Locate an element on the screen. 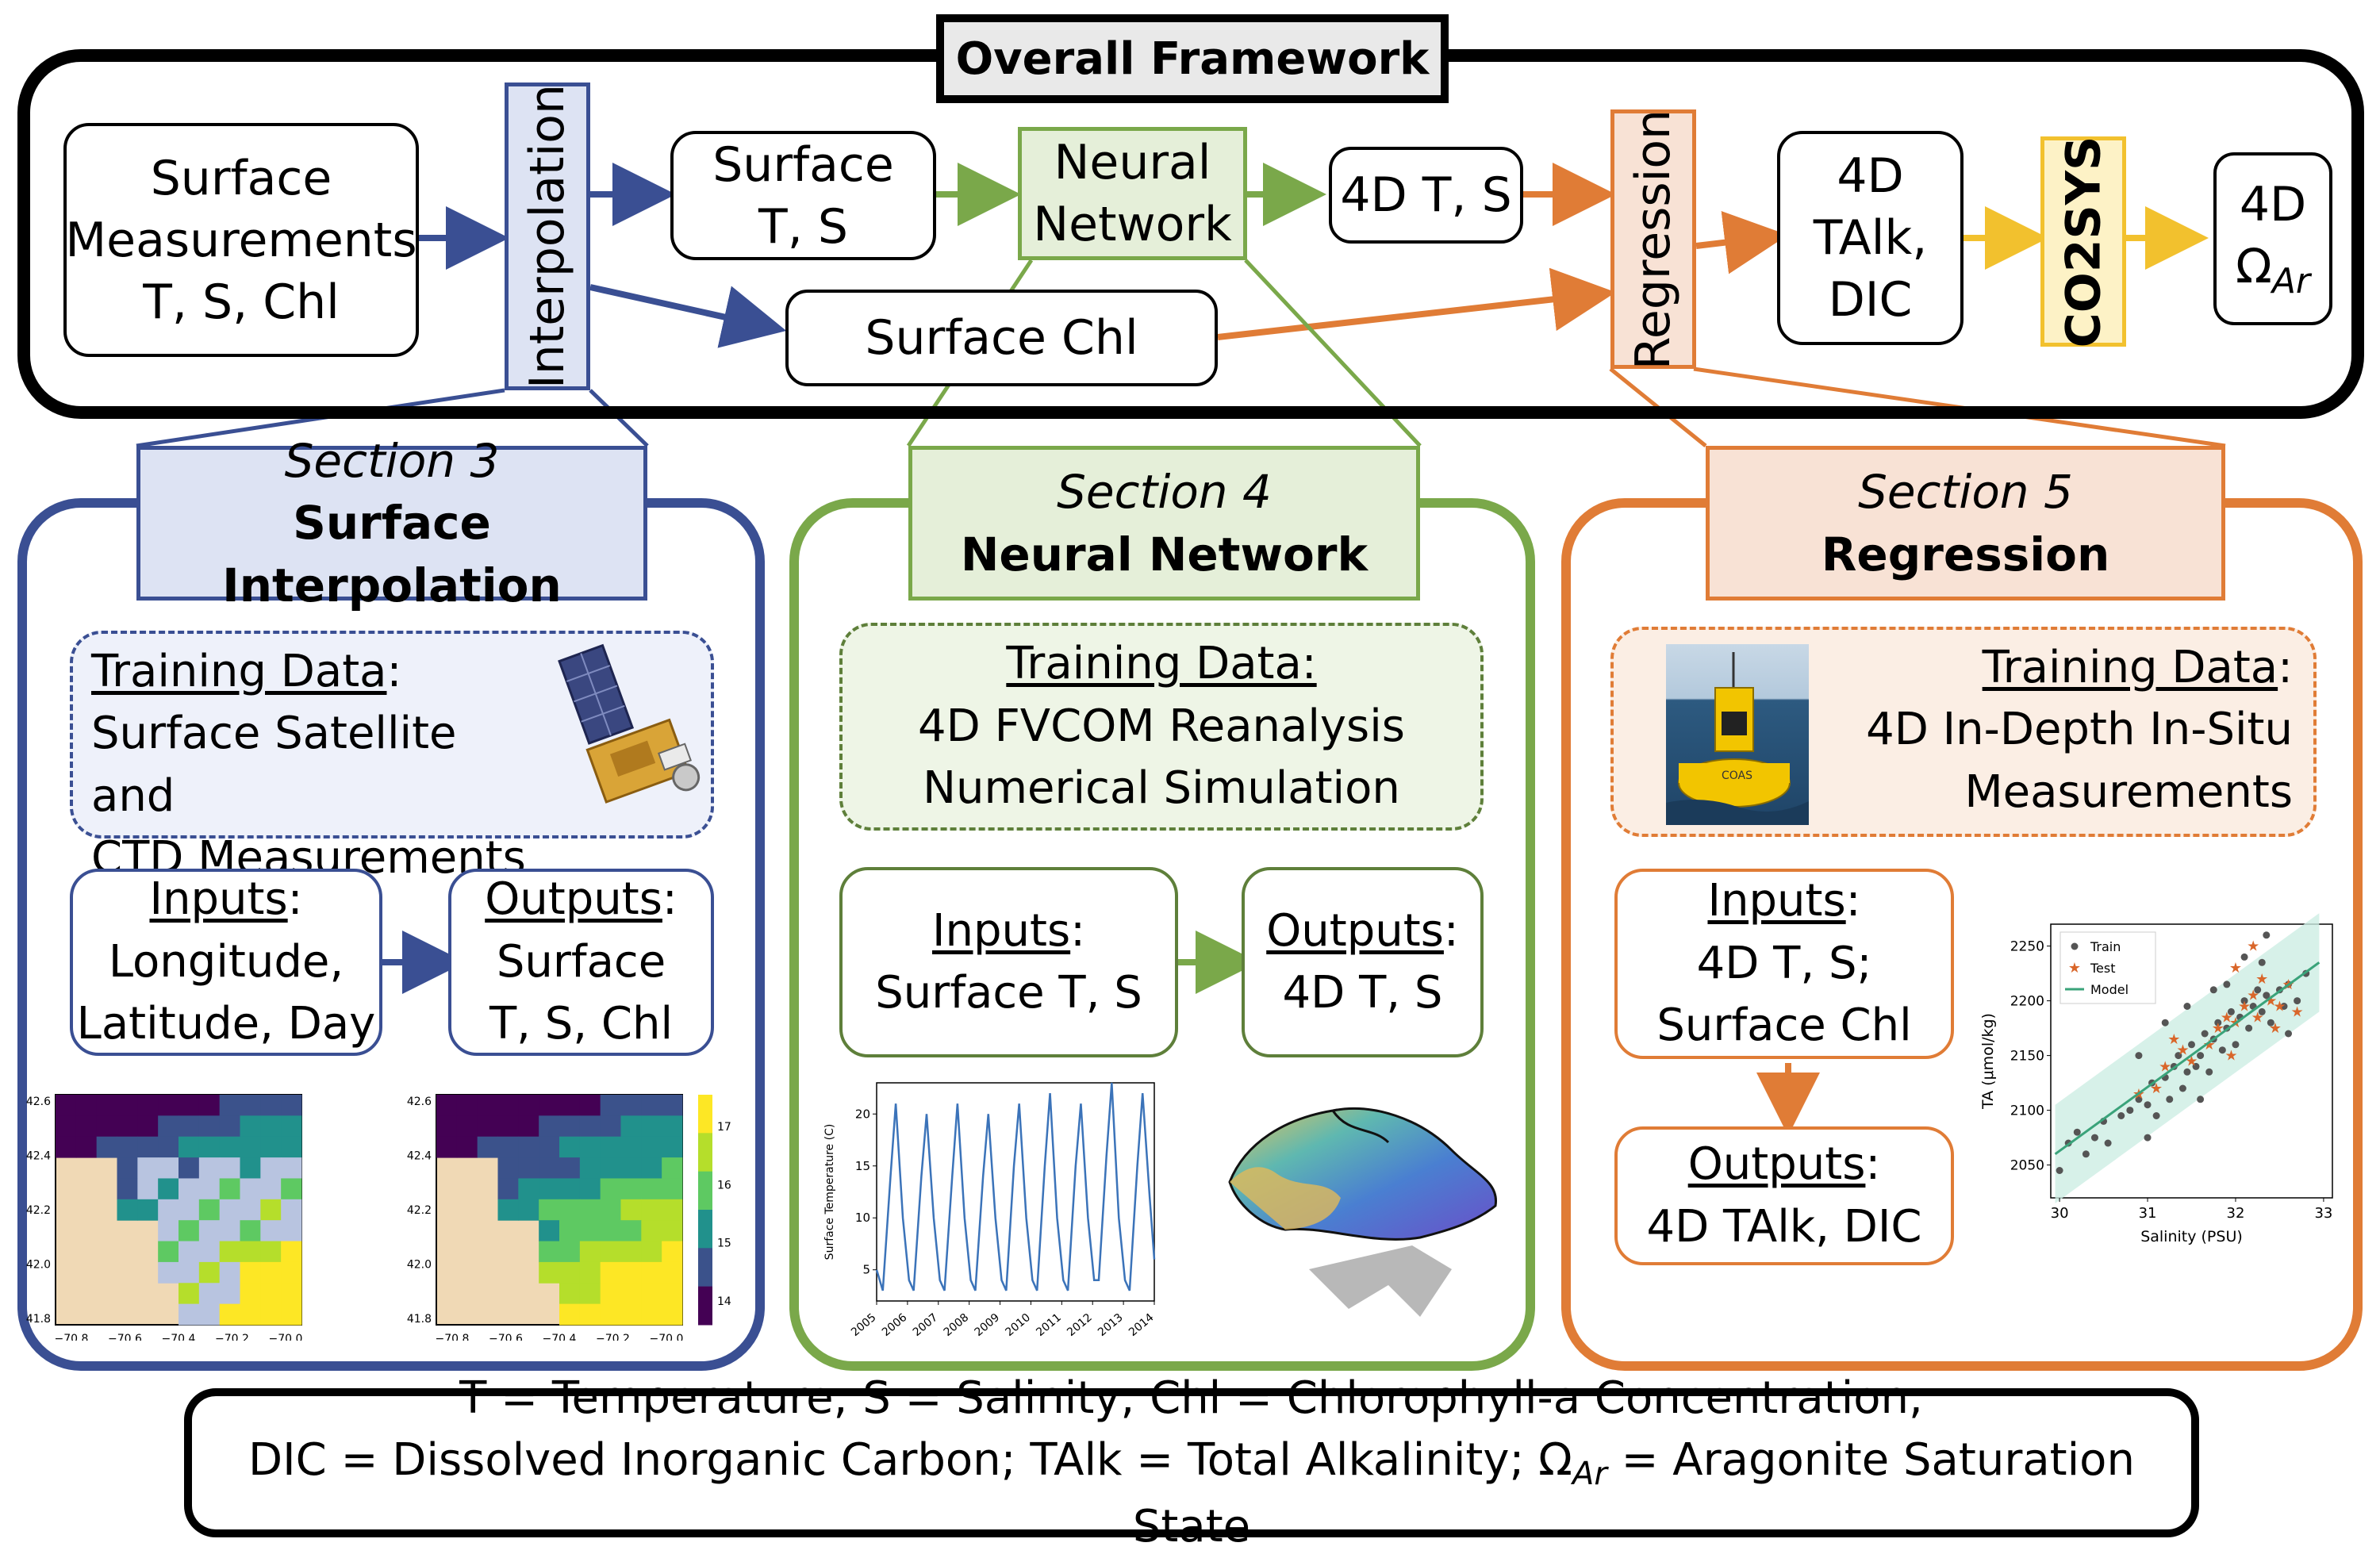 The height and width of the screenshot is (1558, 2380). scatter-x-tick-label: 31 is located at coordinates (2148, 1213).